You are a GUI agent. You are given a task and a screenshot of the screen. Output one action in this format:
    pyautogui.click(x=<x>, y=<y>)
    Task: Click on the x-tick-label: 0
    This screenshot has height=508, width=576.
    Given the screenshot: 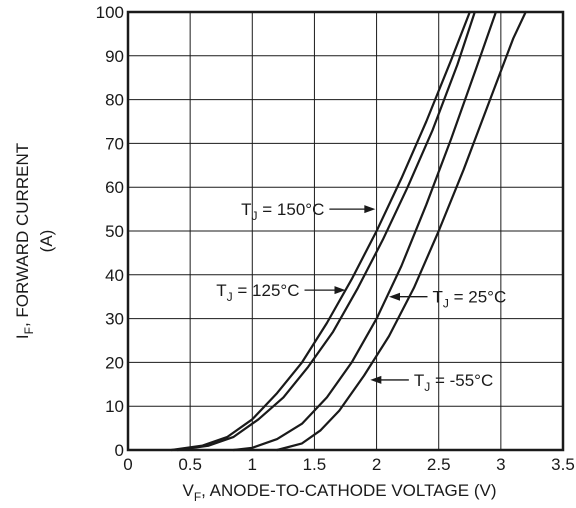 What is the action you would take?
    pyautogui.click(x=127, y=464)
    